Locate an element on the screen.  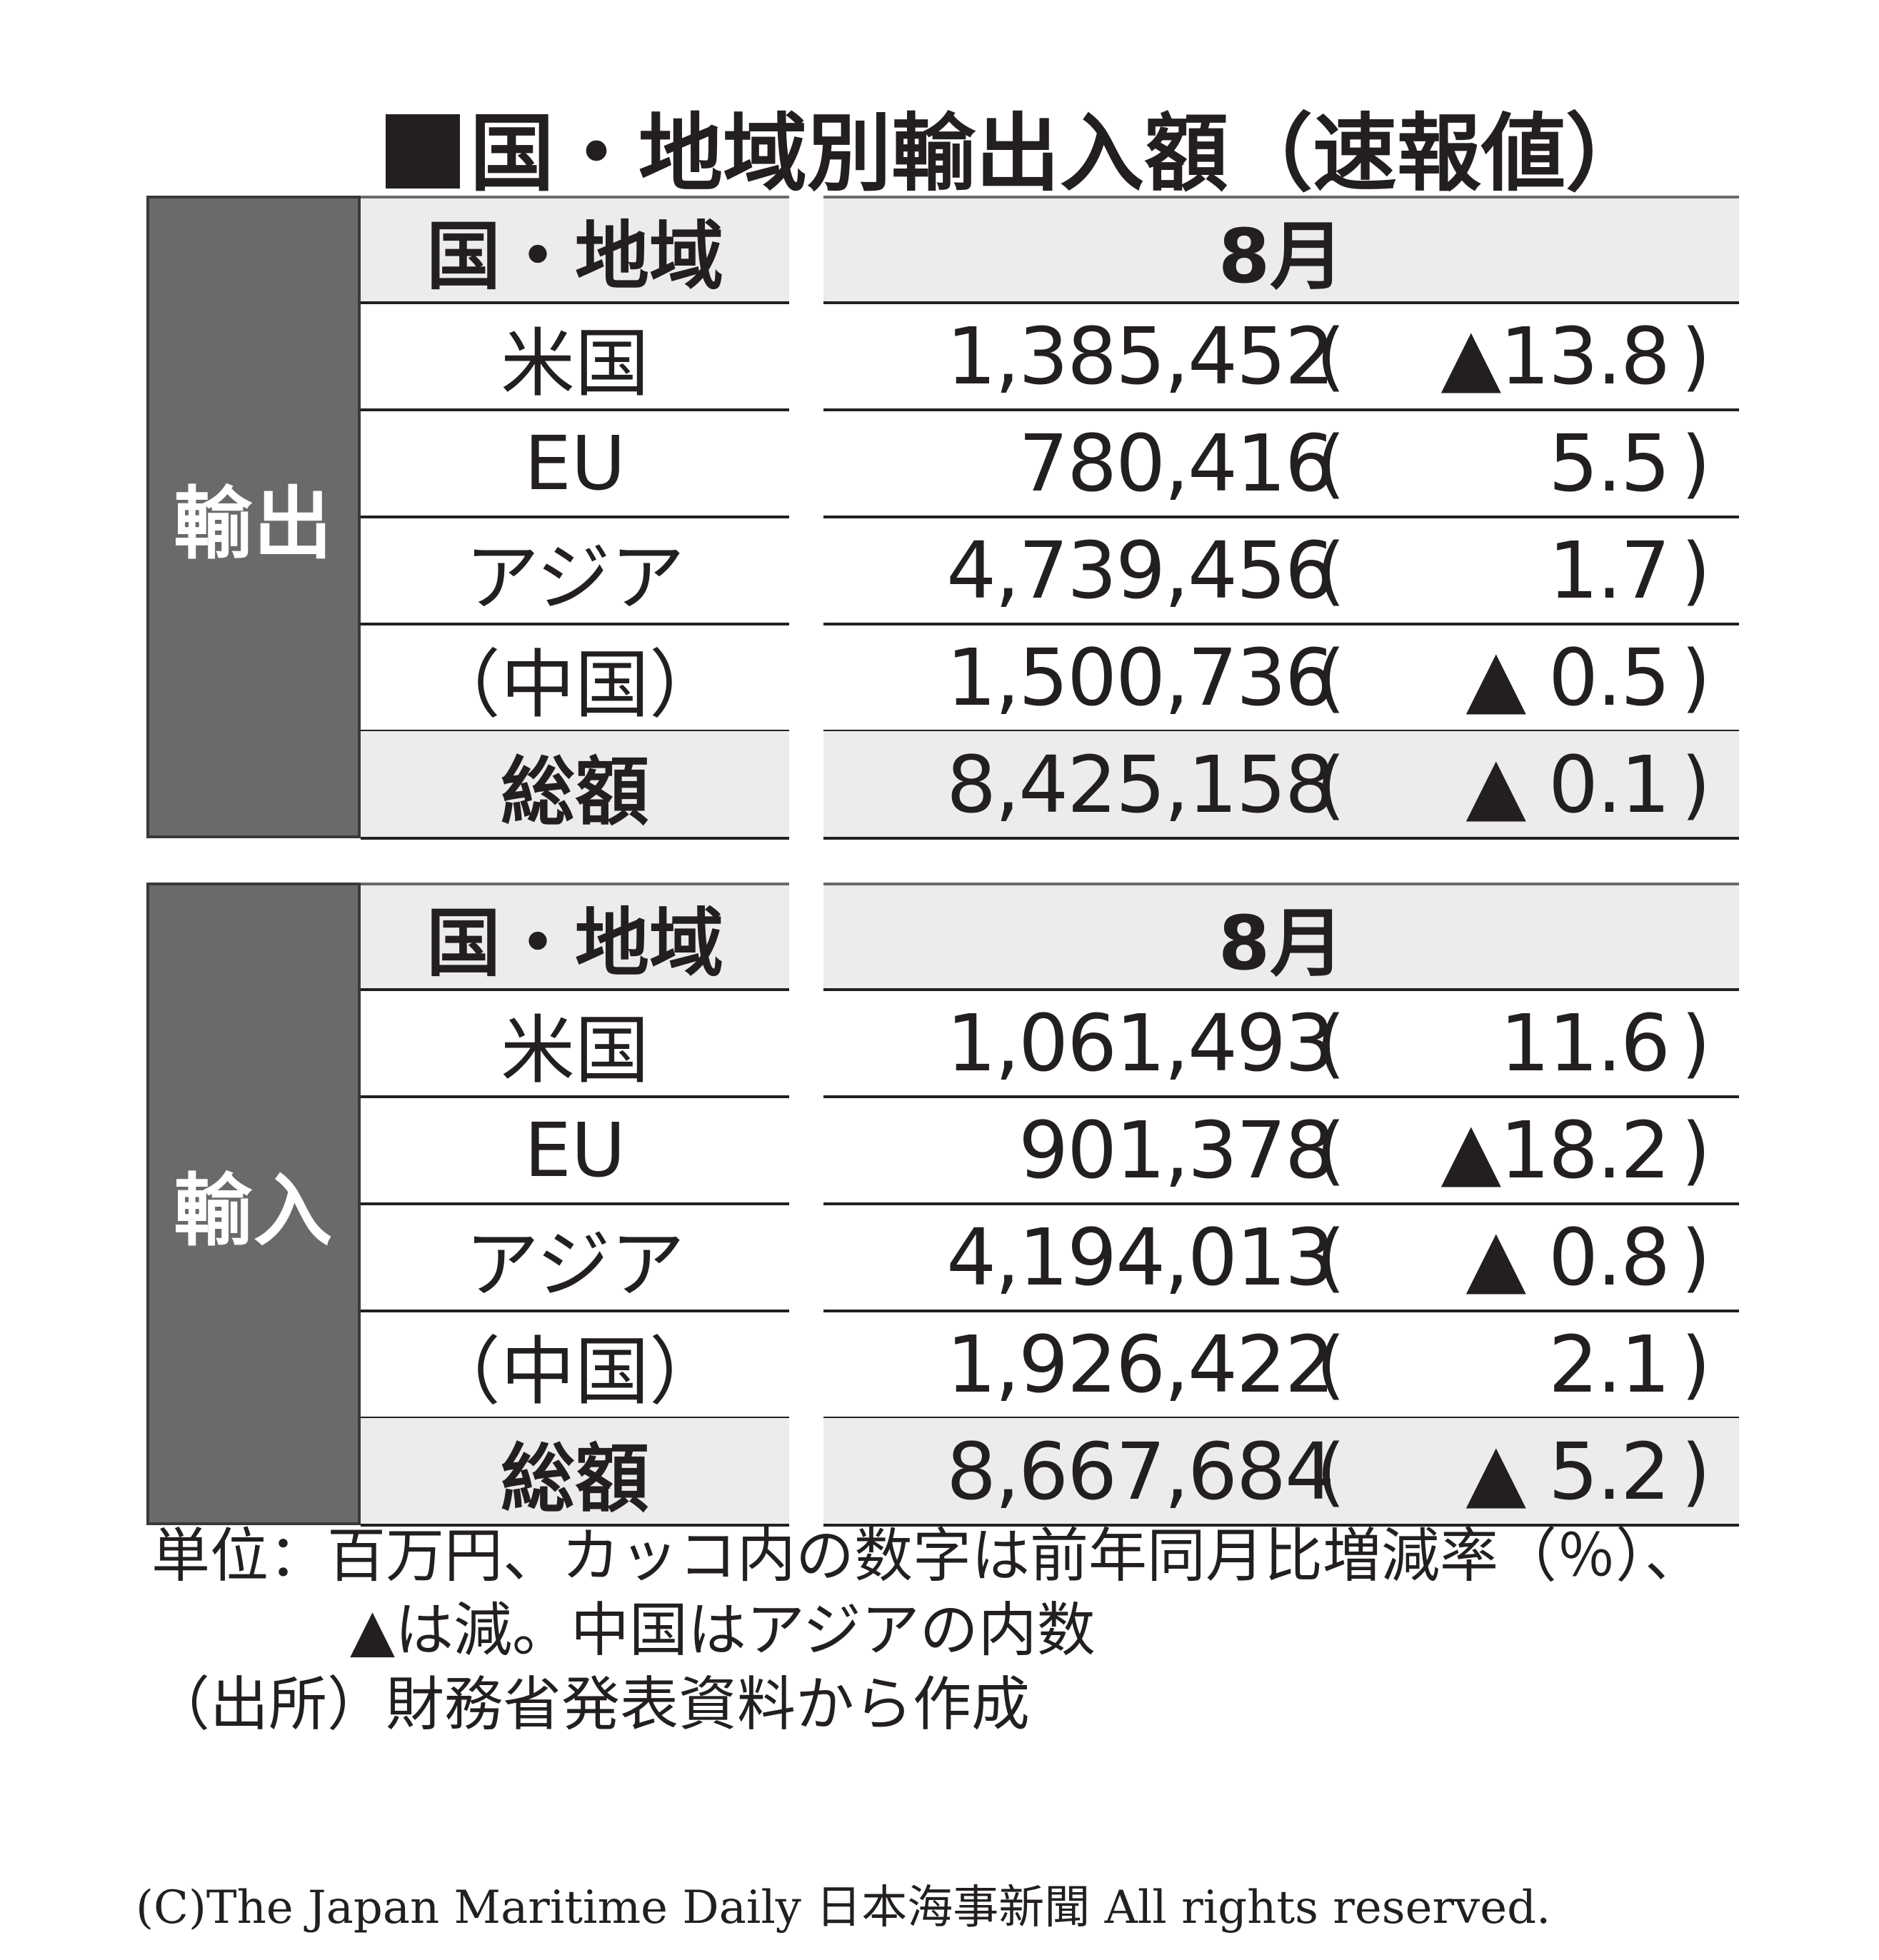
change-cell: ▲ 0.8 is located at coordinates (1567, 1257).